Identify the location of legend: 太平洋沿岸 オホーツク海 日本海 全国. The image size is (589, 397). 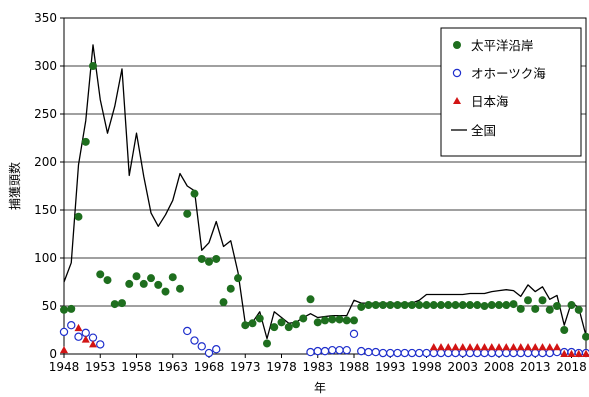
(511, 92).